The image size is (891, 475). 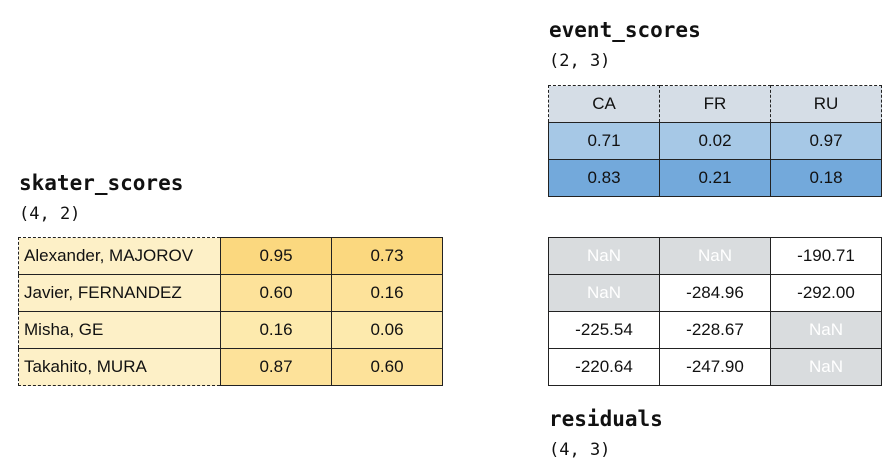 What do you see at coordinates (119, 293) in the screenshot?
I see `skater-name-label: Javier, FERNANDEZ` at bounding box center [119, 293].